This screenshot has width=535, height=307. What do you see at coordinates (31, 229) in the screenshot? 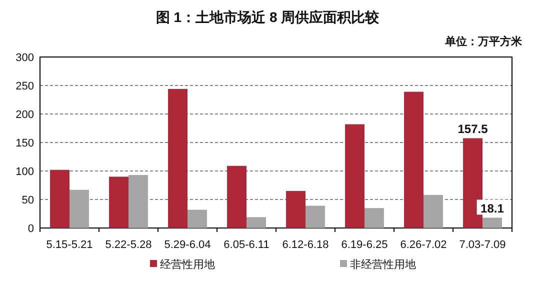
I see `y-tick-label: 0` at bounding box center [31, 229].